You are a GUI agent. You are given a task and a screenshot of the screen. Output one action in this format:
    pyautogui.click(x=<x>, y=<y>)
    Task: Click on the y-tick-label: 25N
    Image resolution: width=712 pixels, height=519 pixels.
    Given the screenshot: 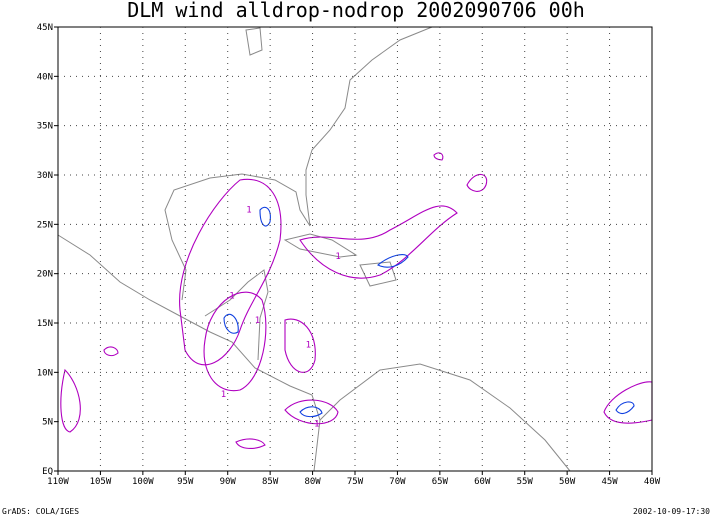 What is the action you would take?
    pyautogui.click(x=45, y=225)
    